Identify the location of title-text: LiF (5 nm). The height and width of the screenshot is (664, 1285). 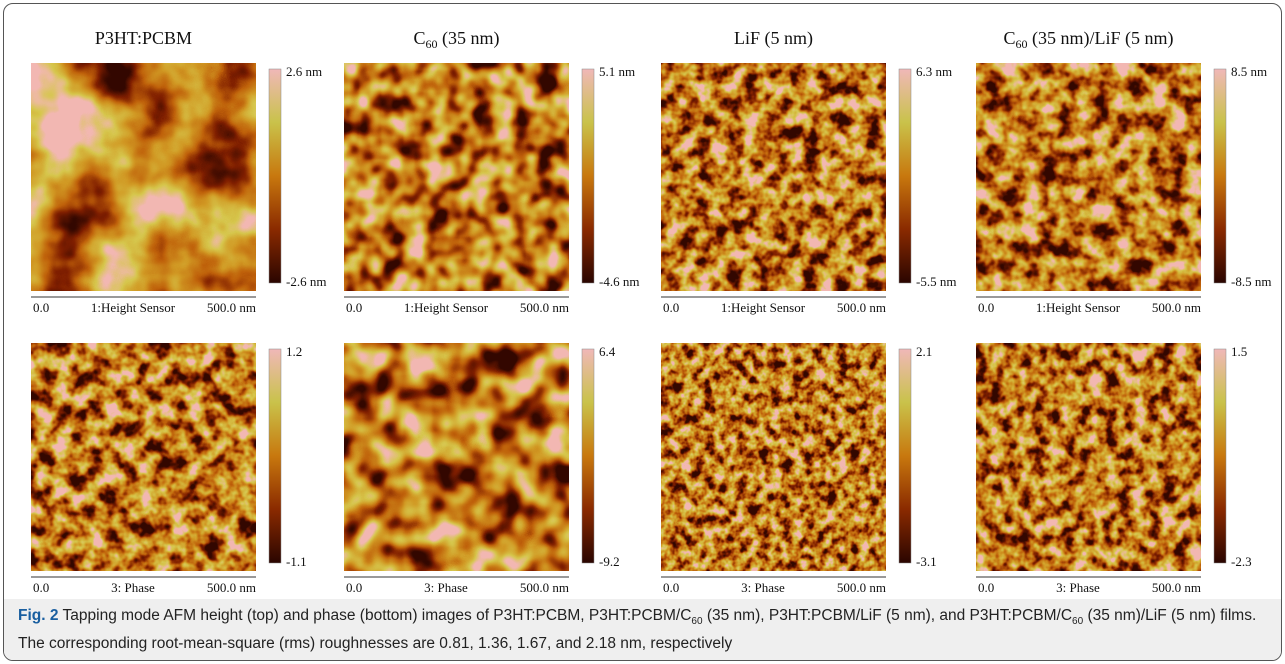
(773, 38).